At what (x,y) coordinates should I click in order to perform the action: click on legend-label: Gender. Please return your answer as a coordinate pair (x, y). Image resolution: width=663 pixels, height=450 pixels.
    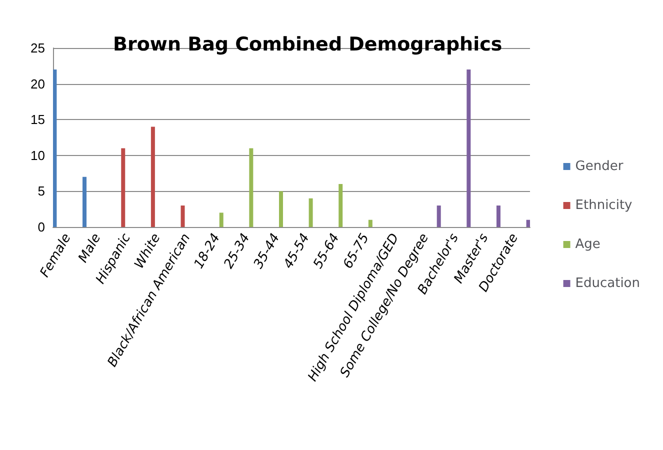
    Looking at the image, I should click on (599, 166).